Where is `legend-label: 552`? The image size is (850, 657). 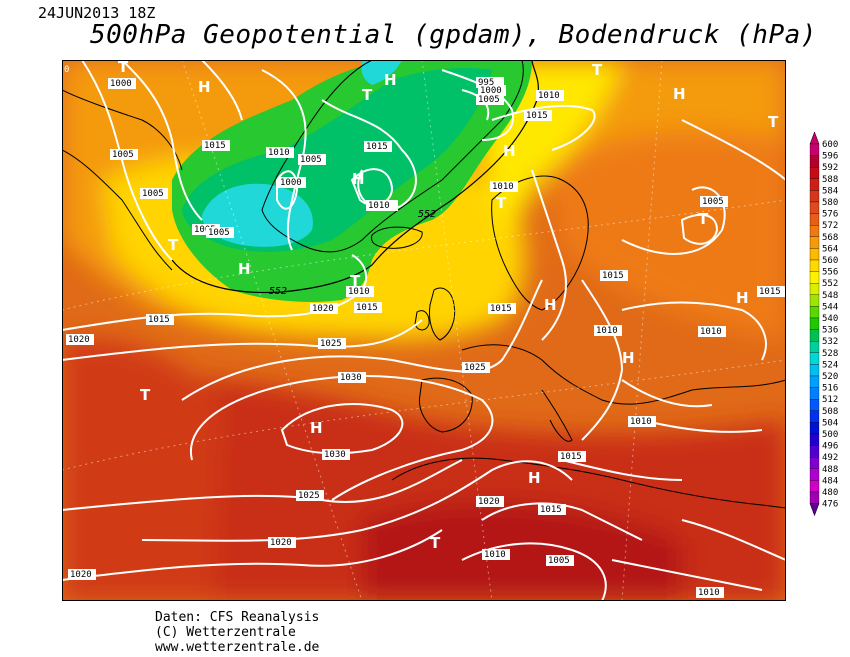
legend-label: 552 is located at coordinates (830, 284).